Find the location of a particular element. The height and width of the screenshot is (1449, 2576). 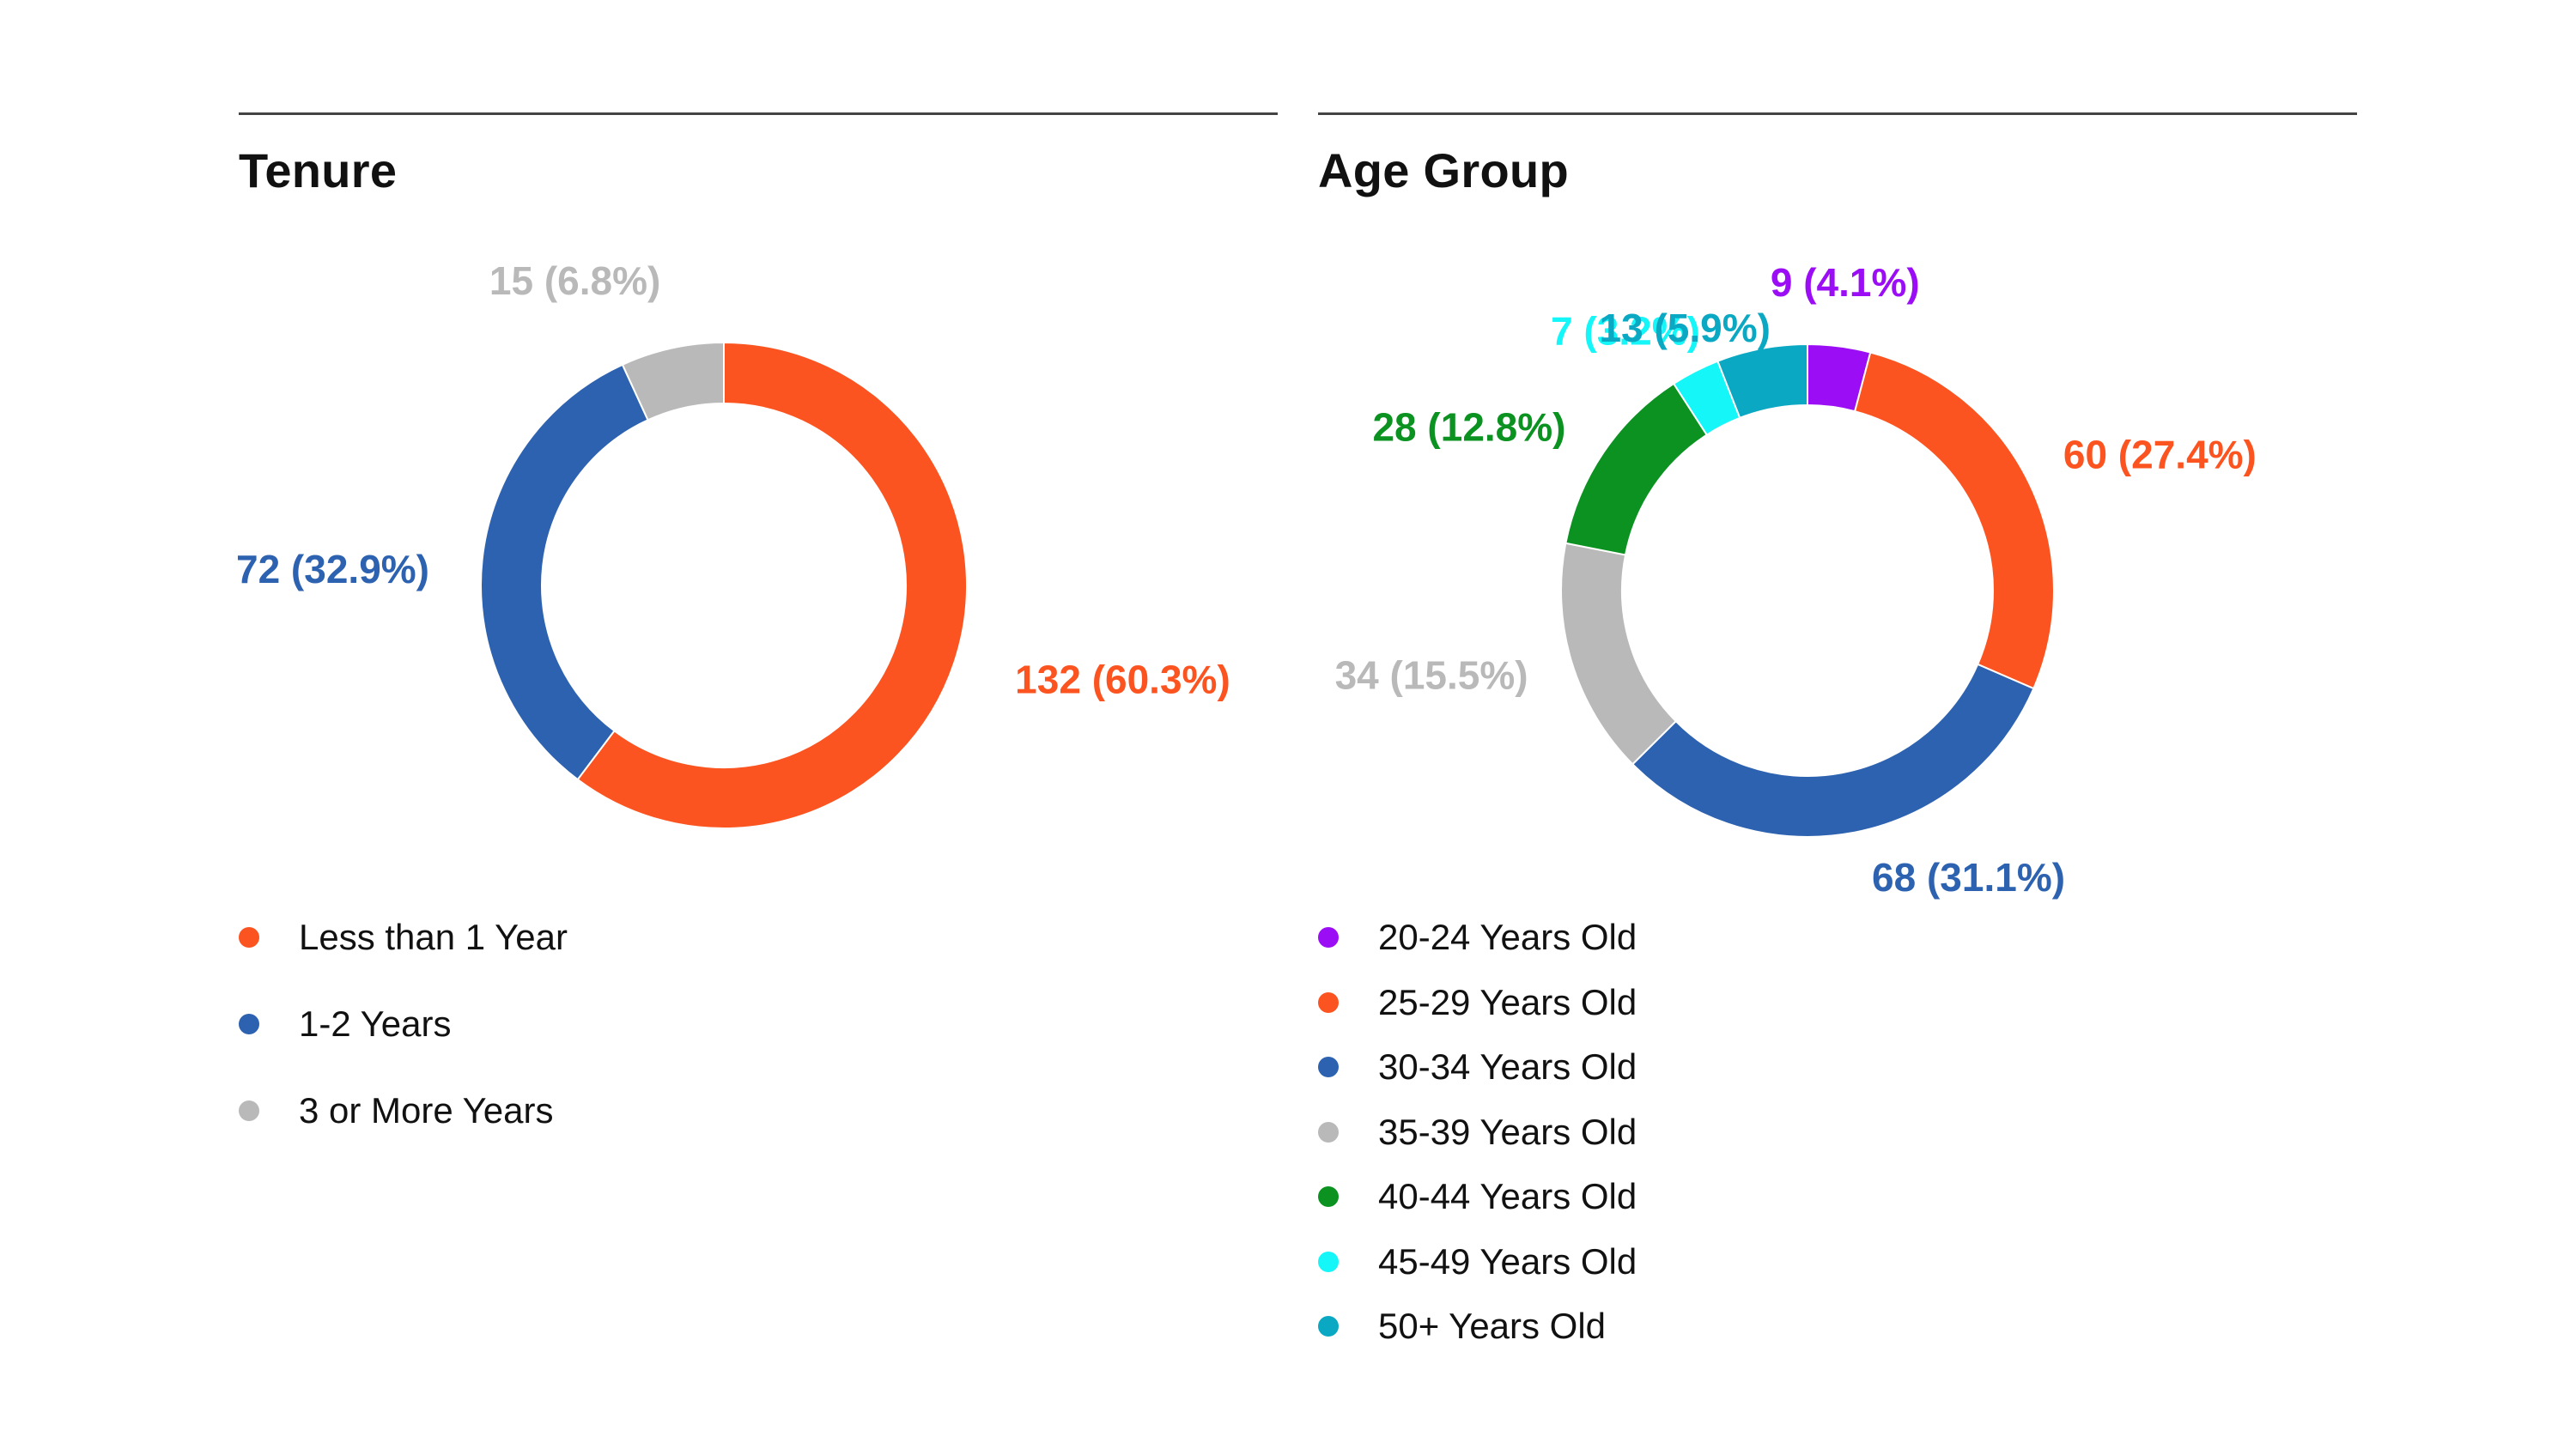

legend-label: 20-24 Years Old is located at coordinates (1507, 937).